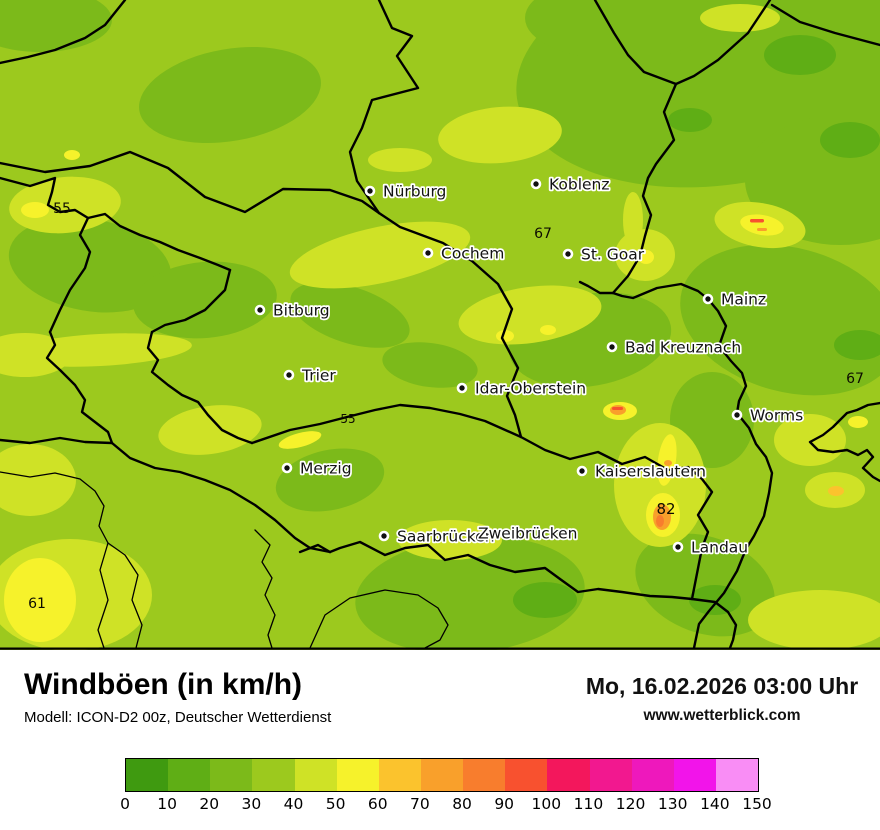 This screenshot has width=880, height=830. Describe the element at coordinates (757, 804) in the screenshot. I see `legend-tick-150: 150` at that location.